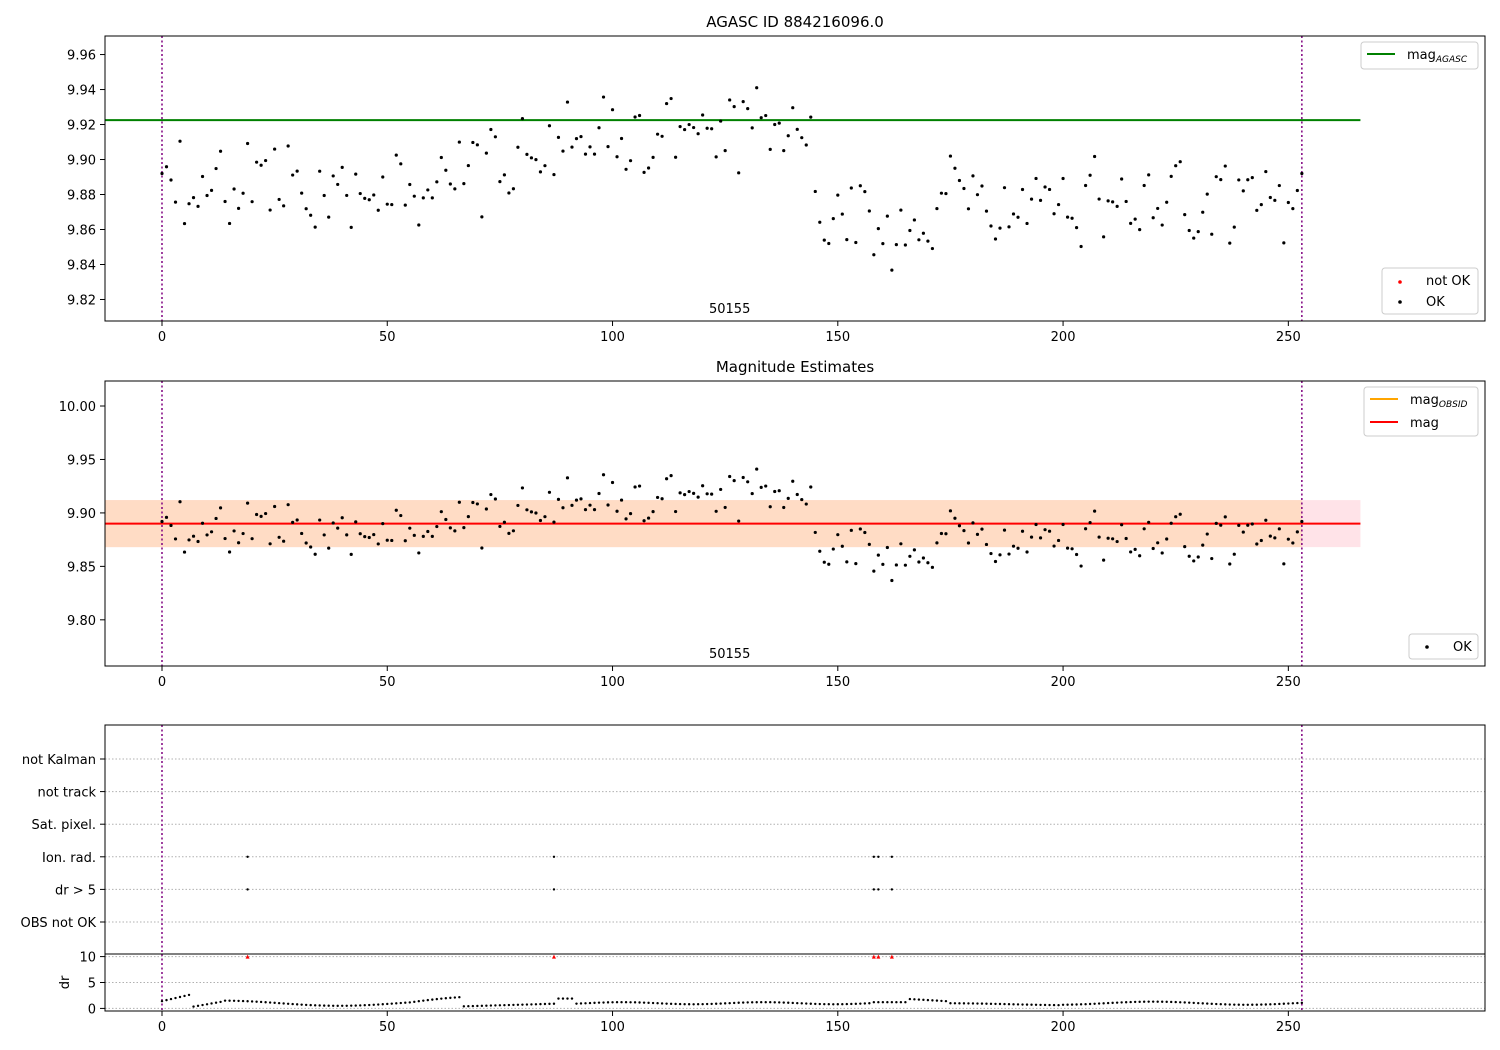  What do you see at coordinates (81, 460) in the screenshot?
I see `panel2-ytick-label: 9.95` at bounding box center [81, 460].